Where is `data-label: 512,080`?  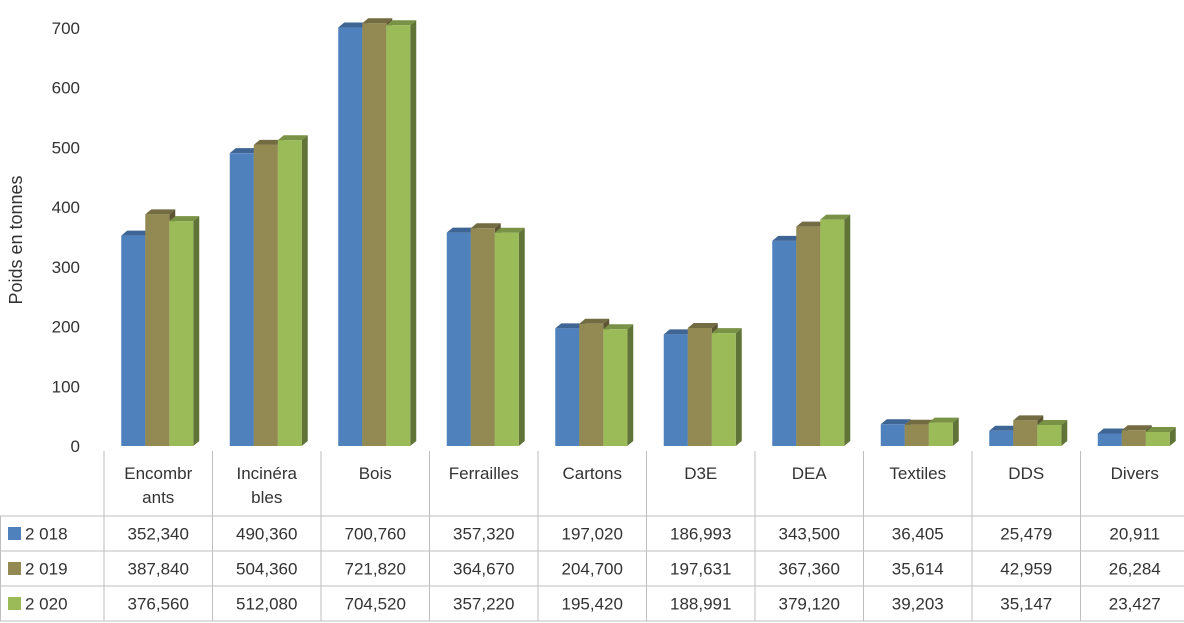
data-label: 512,080 is located at coordinates (266, 604).